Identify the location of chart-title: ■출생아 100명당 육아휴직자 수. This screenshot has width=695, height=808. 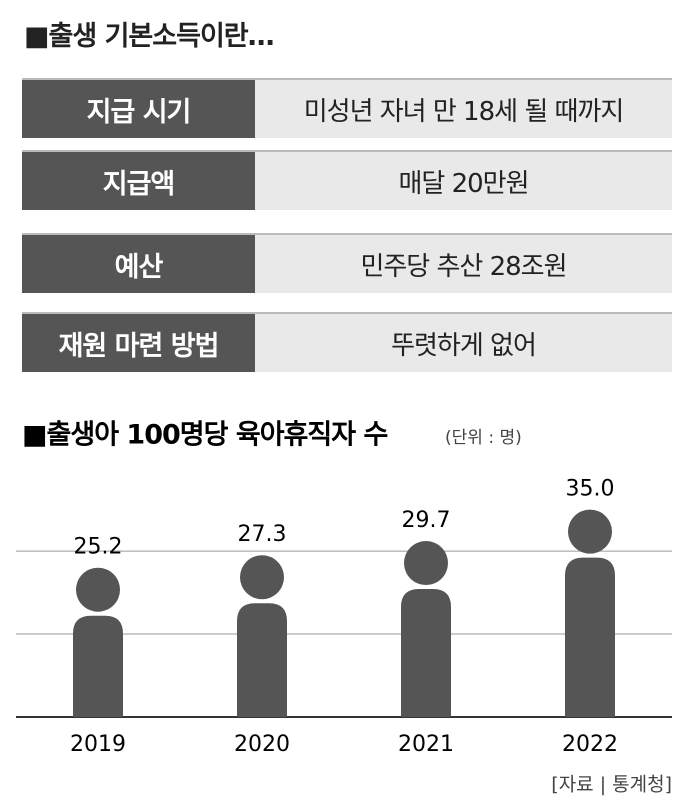
(204, 435).